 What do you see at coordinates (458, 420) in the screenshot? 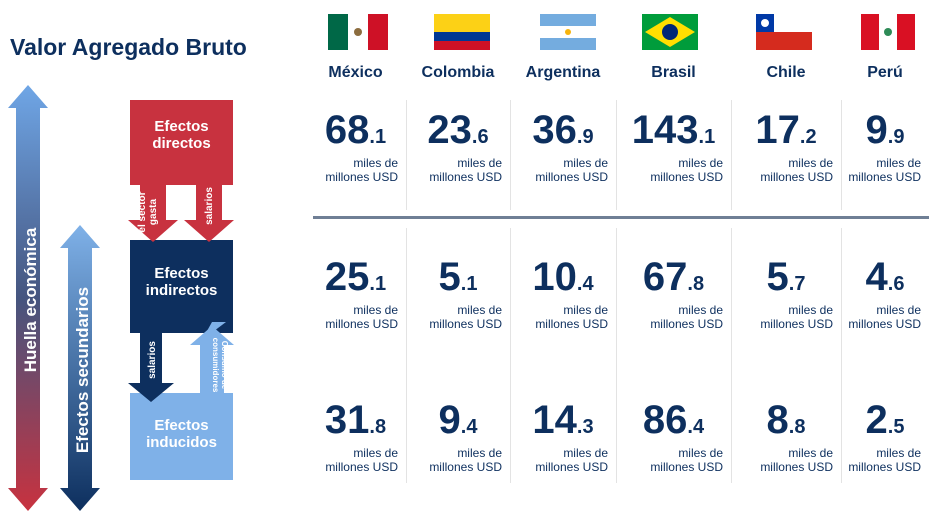
I see `value: 9.4` at bounding box center [458, 420].